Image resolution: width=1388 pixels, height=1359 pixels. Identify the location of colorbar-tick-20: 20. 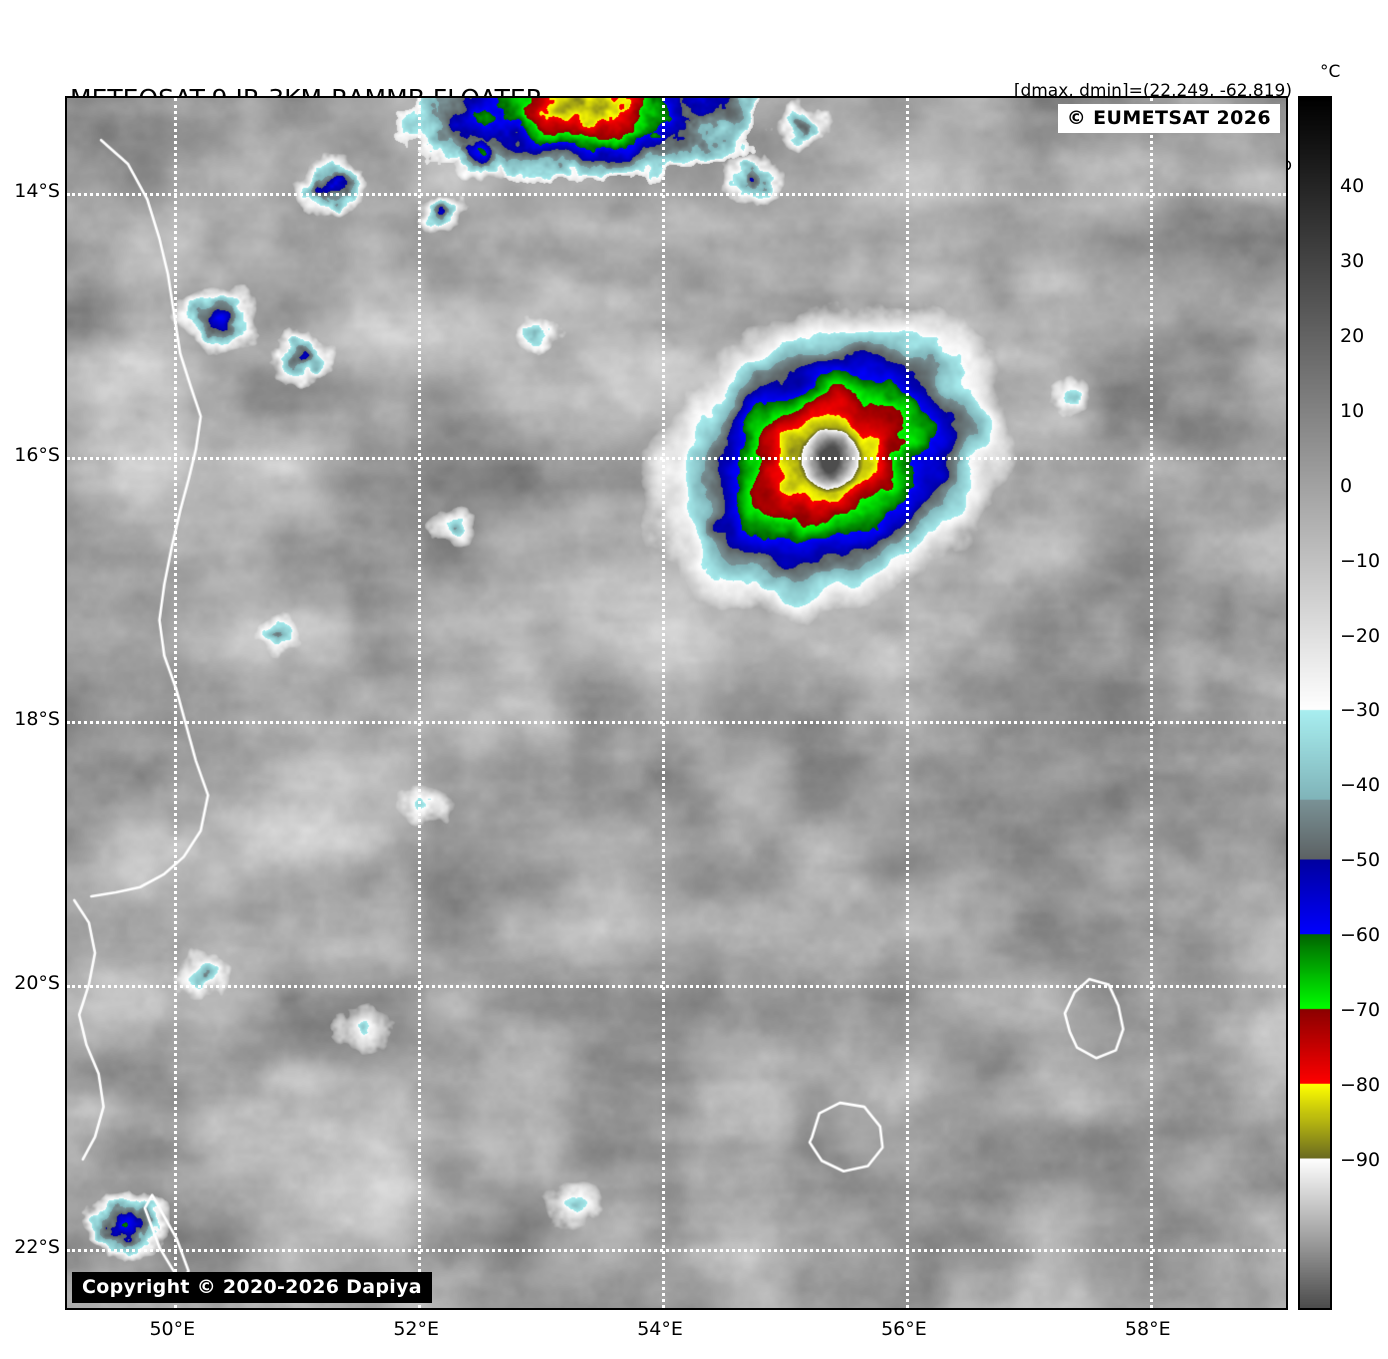
(1352, 335).